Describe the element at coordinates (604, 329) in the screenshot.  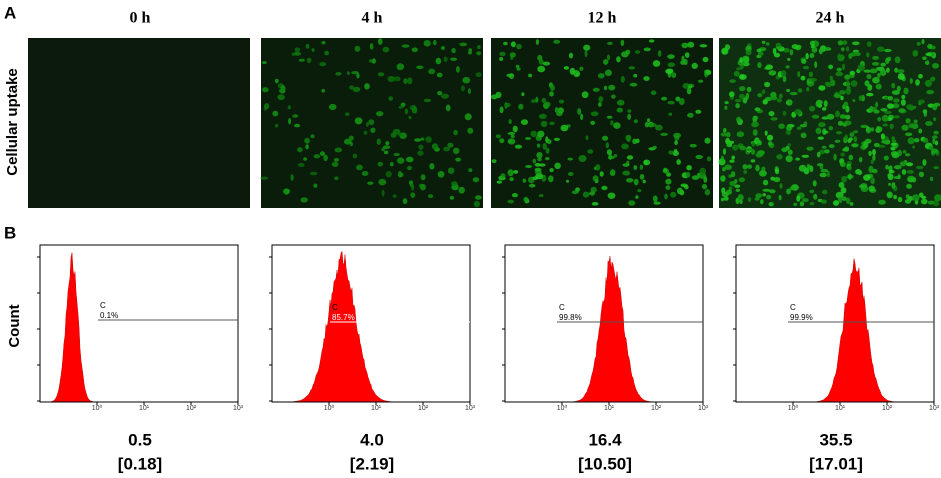
I see `histogram` at that location.